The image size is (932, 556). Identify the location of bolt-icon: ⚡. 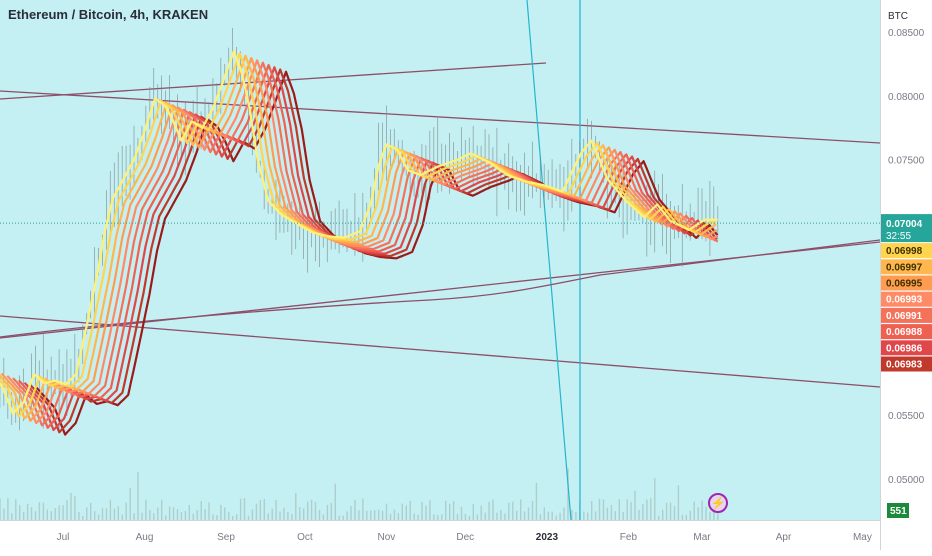
(718, 503).